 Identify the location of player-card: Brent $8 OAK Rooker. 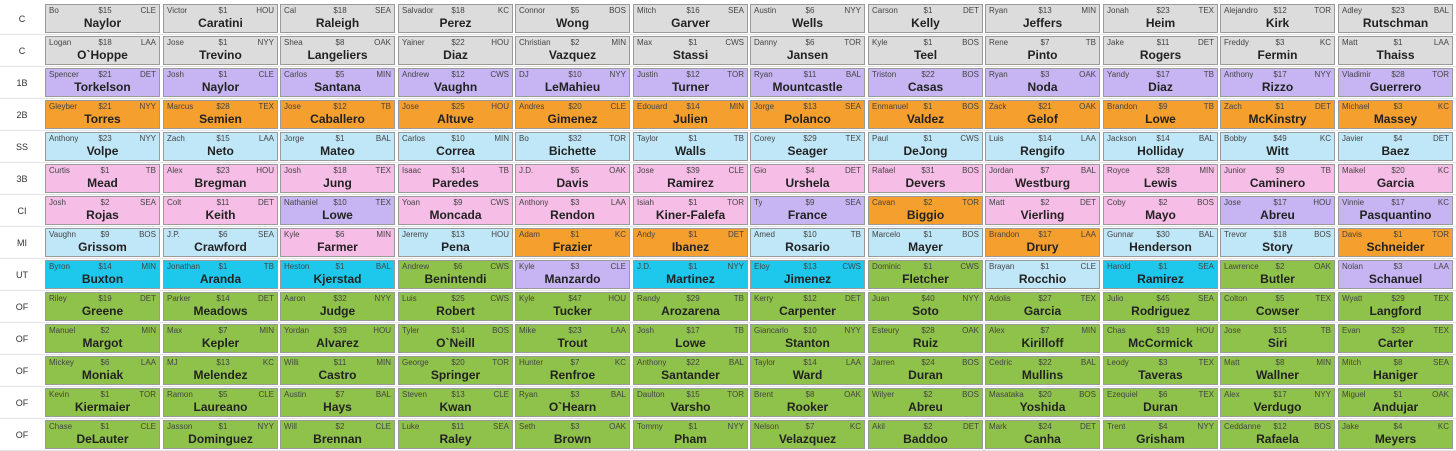
(807, 402).